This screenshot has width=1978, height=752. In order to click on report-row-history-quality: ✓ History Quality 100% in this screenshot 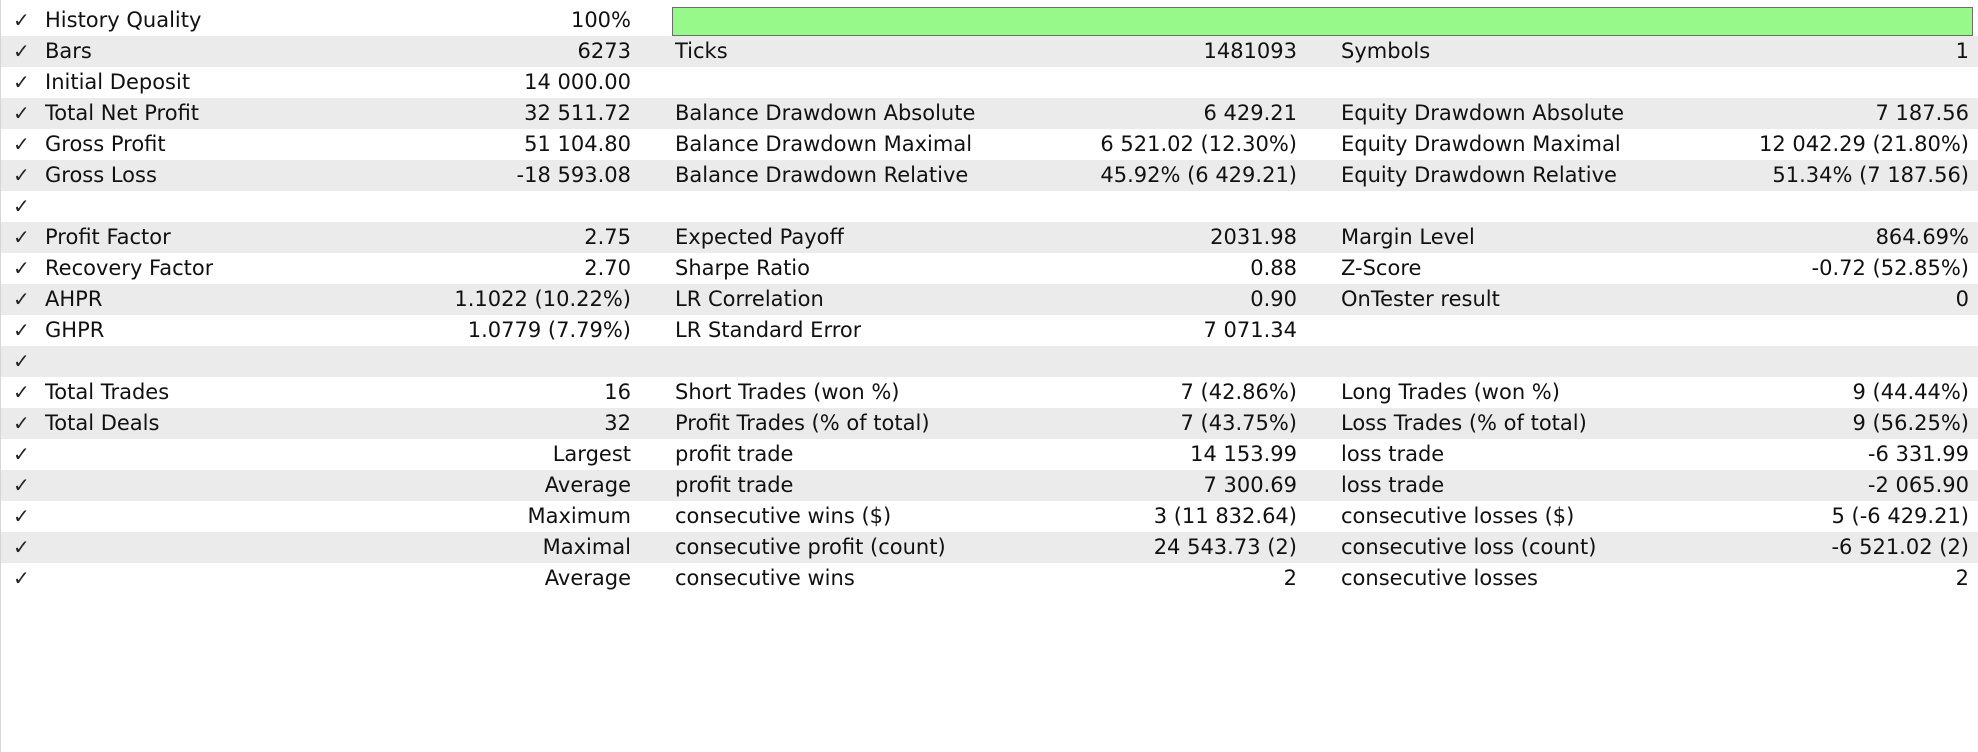, I will do `click(989, 20)`.